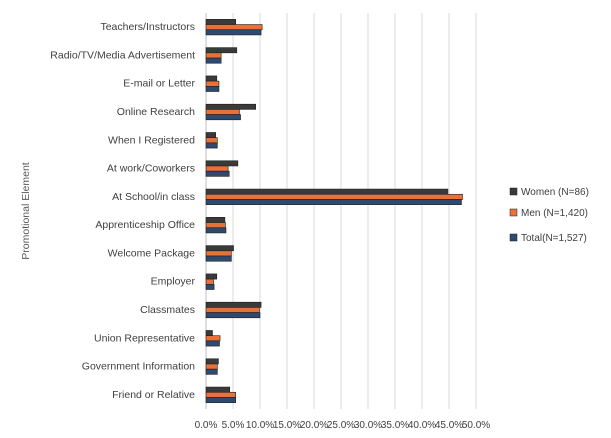 This screenshot has height=438, width=611. I want to click on x-tick-label: 45.0%, so click(449, 425).